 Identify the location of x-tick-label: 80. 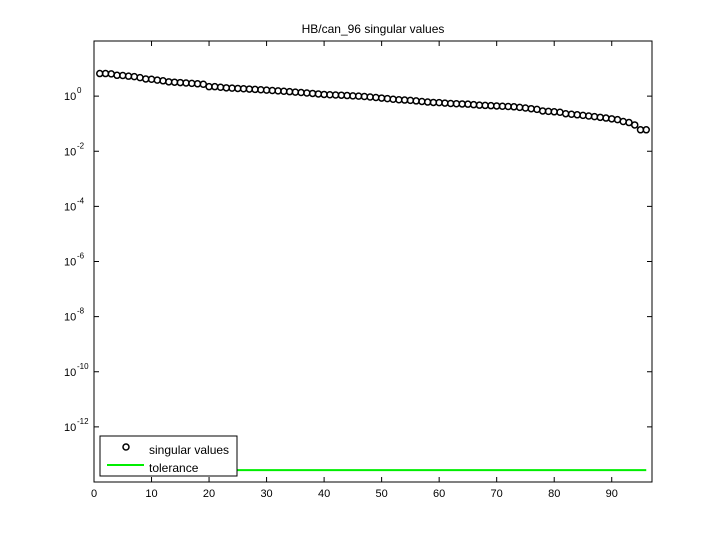
(554, 494).